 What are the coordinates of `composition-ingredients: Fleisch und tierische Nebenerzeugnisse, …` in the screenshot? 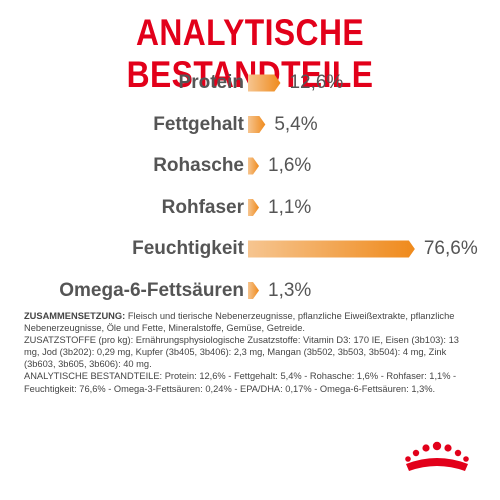 It's located at (239, 322).